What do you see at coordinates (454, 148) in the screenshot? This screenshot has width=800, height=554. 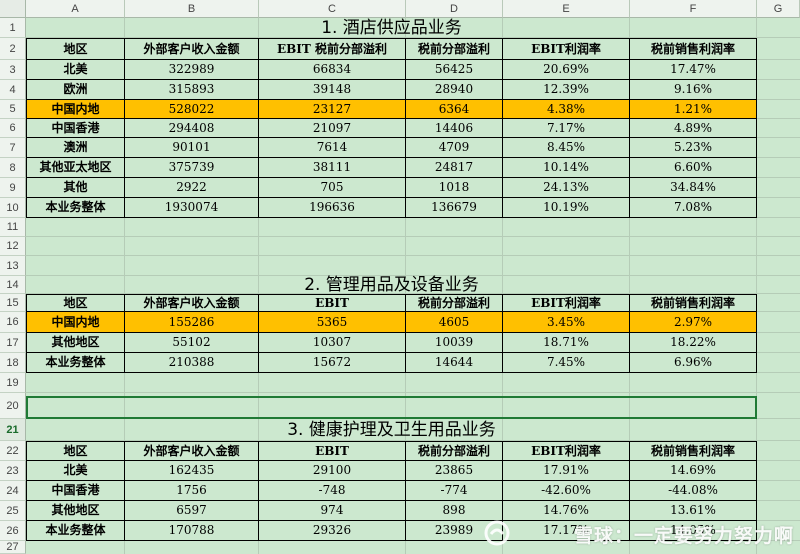 I see `value-cell: 4709` at bounding box center [454, 148].